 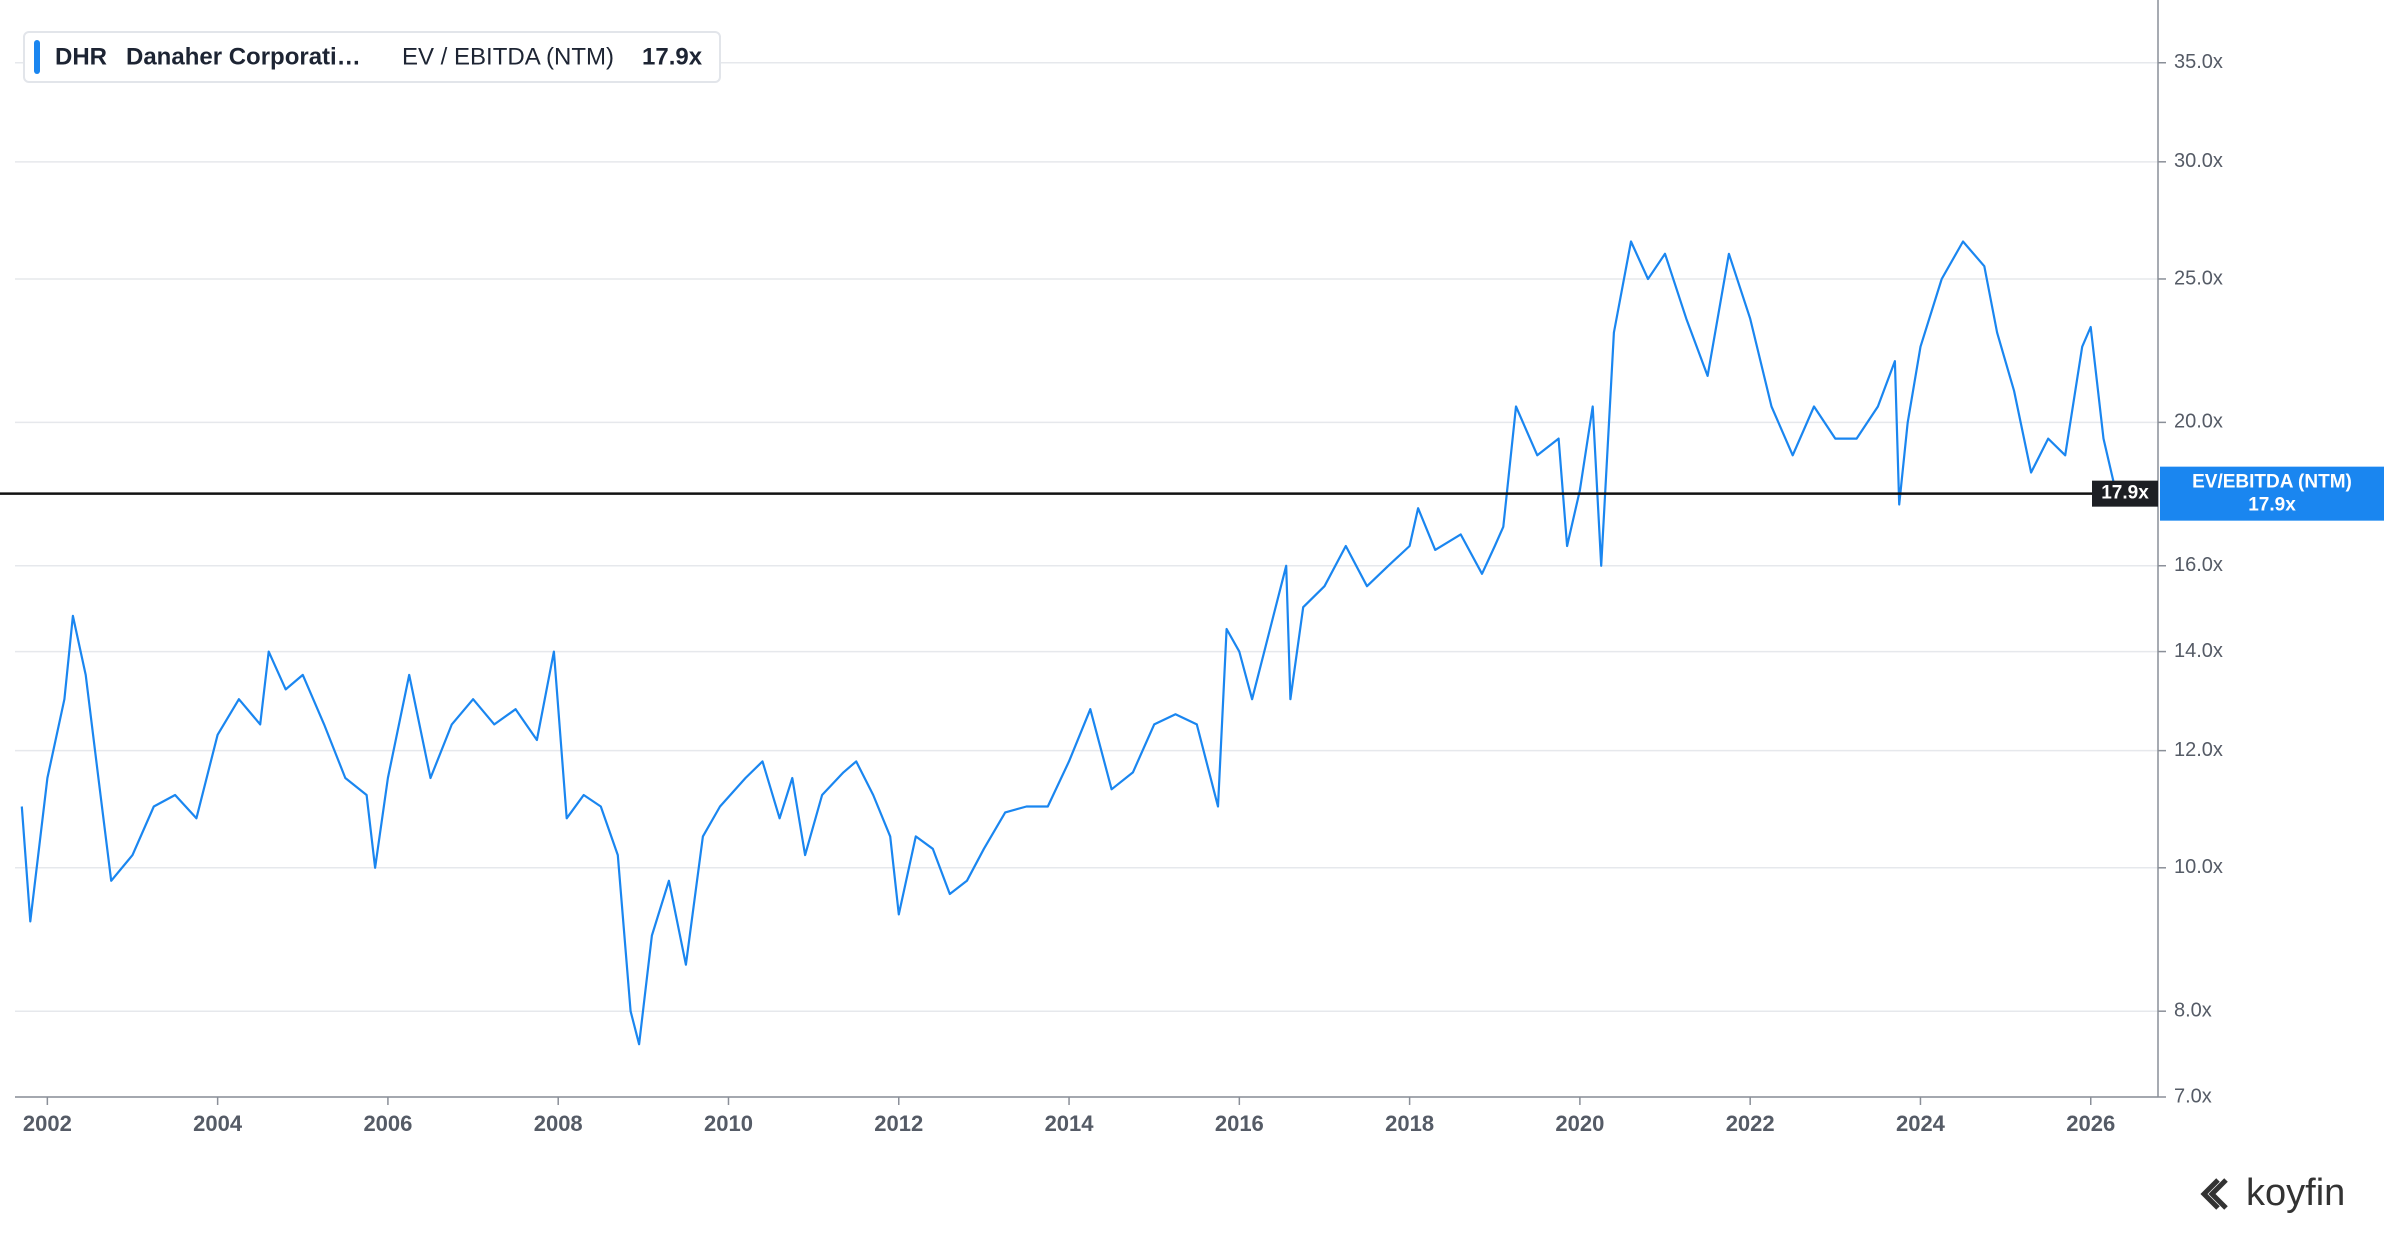 What do you see at coordinates (508, 56) in the screenshot?
I see `legend-series: EV / EBITDA (NTM)` at bounding box center [508, 56].